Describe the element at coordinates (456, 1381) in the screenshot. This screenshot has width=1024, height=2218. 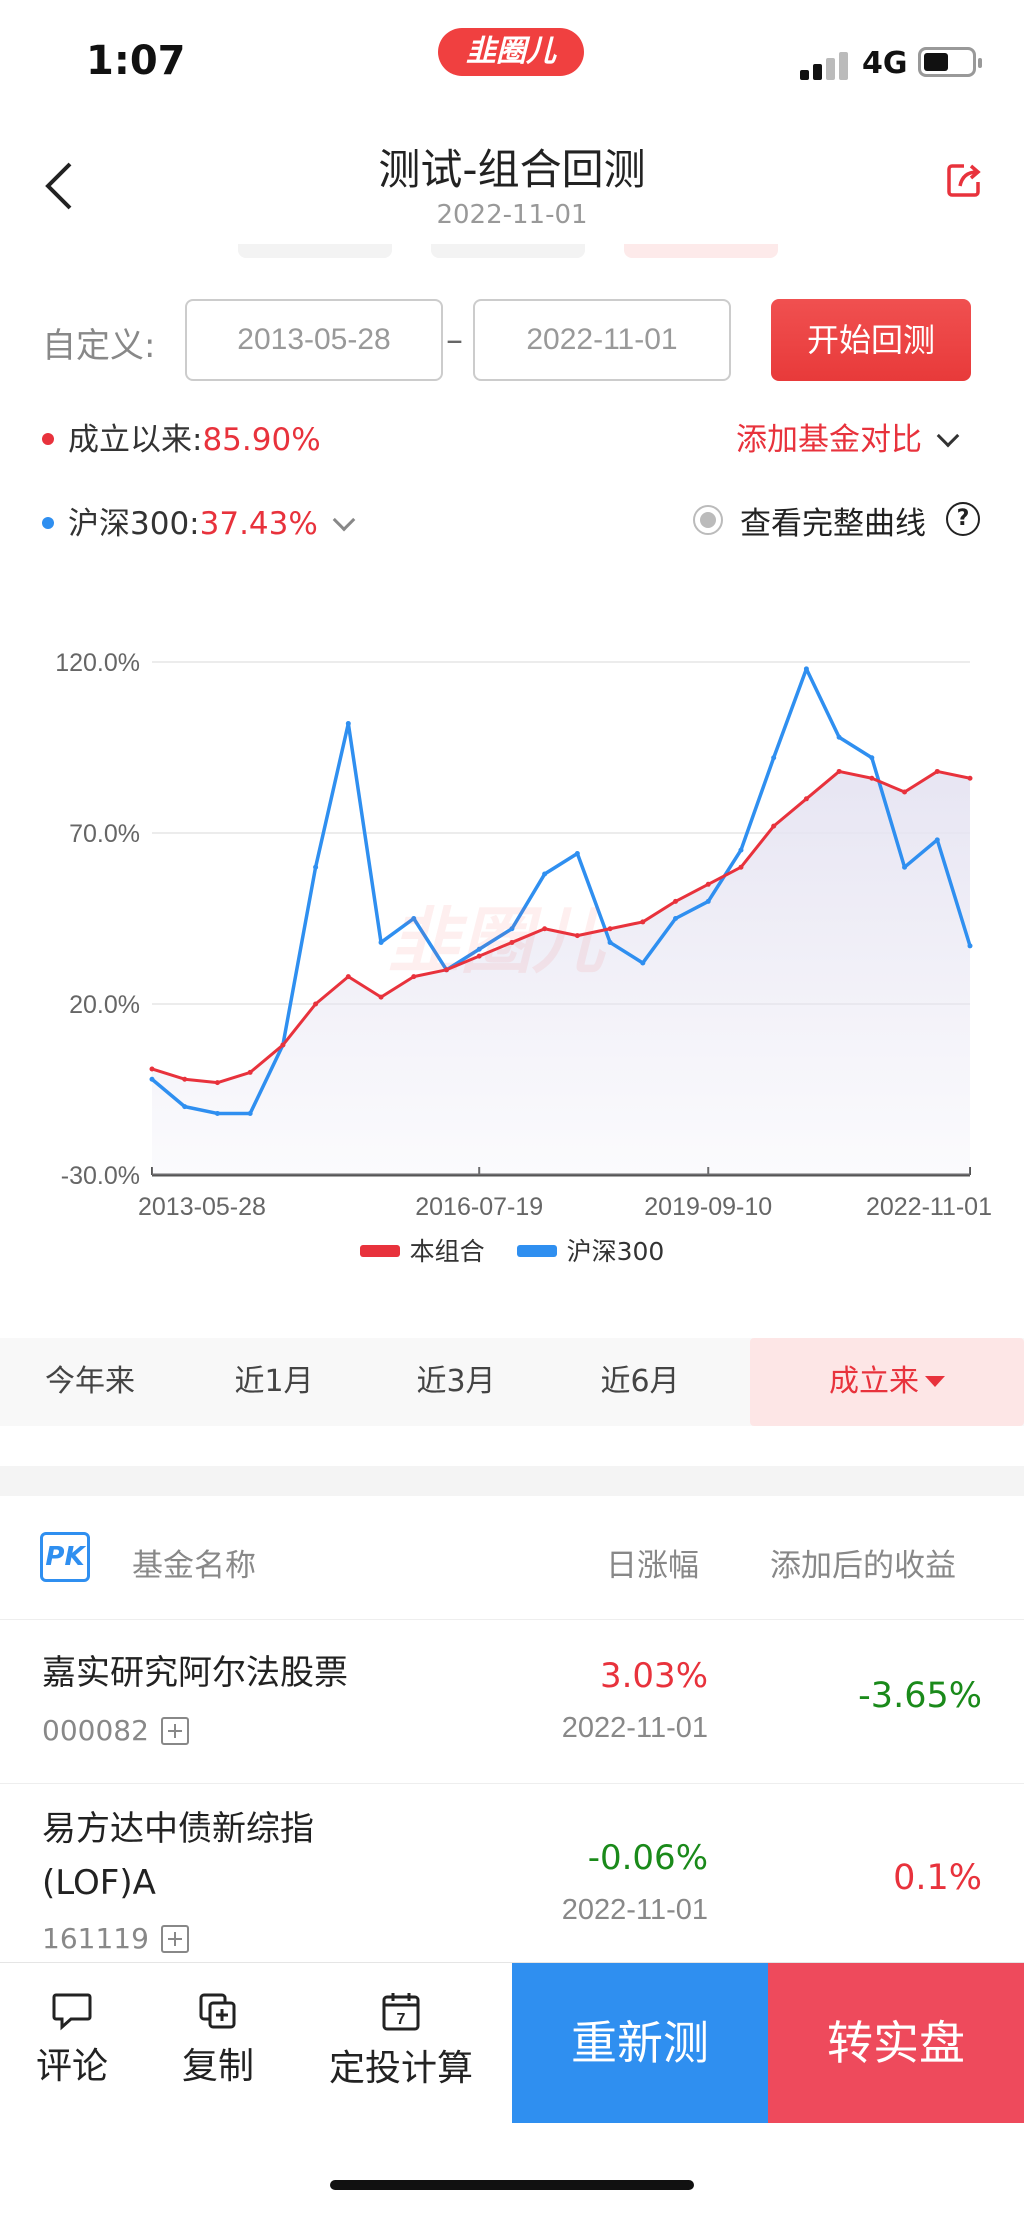
I see `tab-3-months: 近3月` at that location.